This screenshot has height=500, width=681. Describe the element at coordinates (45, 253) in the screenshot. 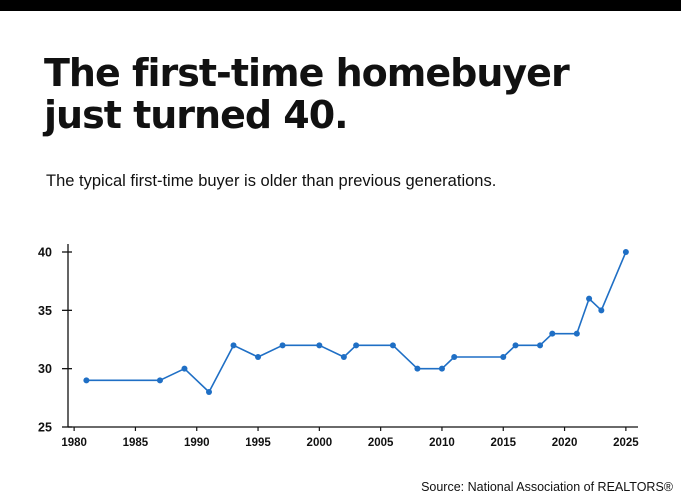

I see `y-tick-label-40: 40` at that location.